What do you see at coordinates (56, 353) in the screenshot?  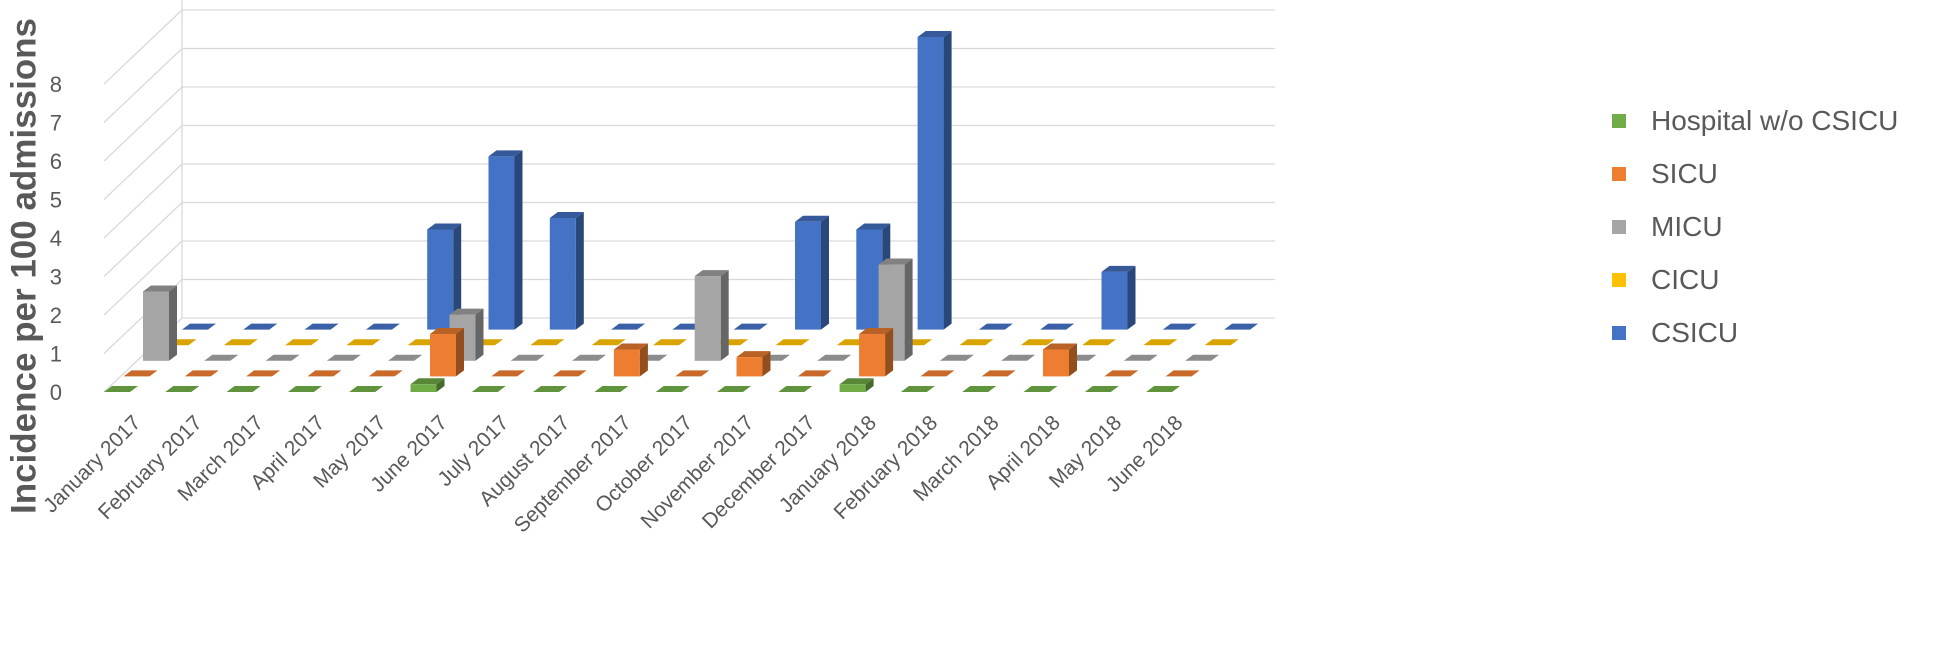 I see `y-tick-label: 1` at bounding box center [56, 353].